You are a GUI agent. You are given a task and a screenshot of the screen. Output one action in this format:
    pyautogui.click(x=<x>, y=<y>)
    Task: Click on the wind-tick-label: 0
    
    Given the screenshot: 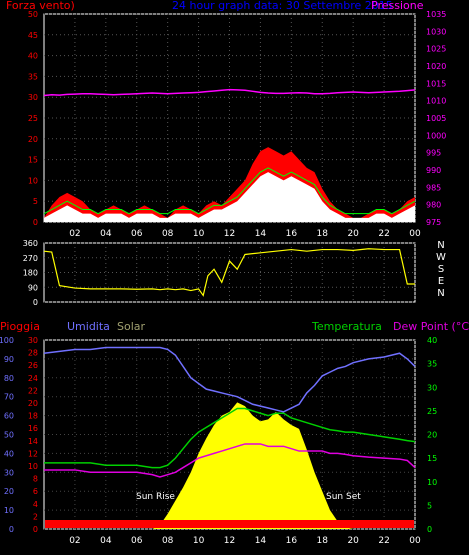 What is the action you would take?
    pyautogui.click(x=35, y=222)
    